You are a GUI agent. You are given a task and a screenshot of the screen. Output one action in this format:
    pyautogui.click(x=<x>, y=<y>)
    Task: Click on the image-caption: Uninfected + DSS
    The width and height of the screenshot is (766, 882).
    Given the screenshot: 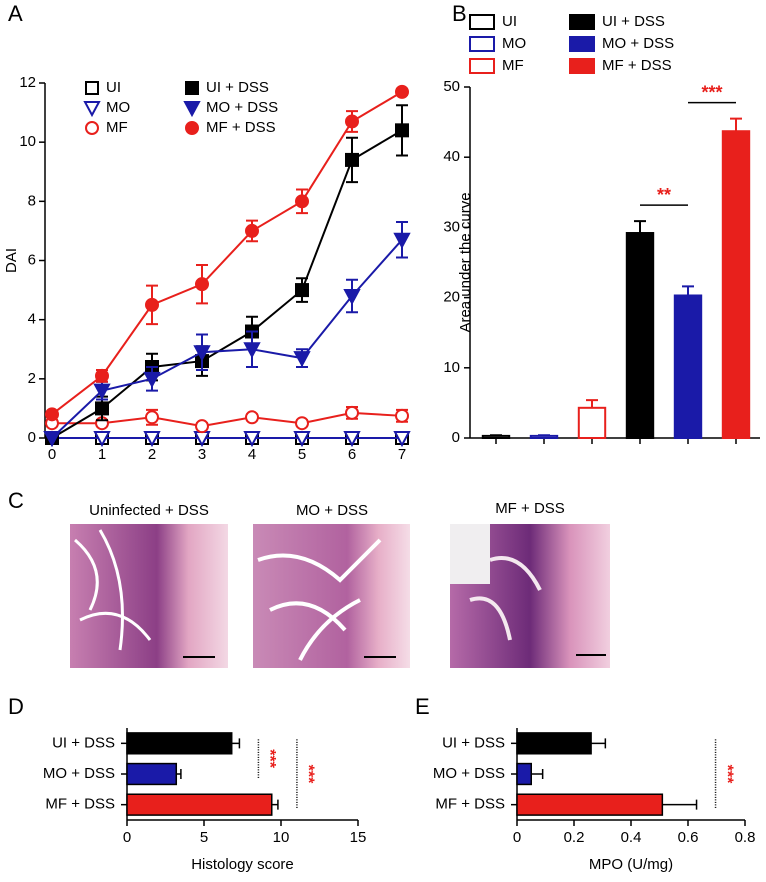 What is the action you would take?
    pyautogui.click(x=149, y=510)
    